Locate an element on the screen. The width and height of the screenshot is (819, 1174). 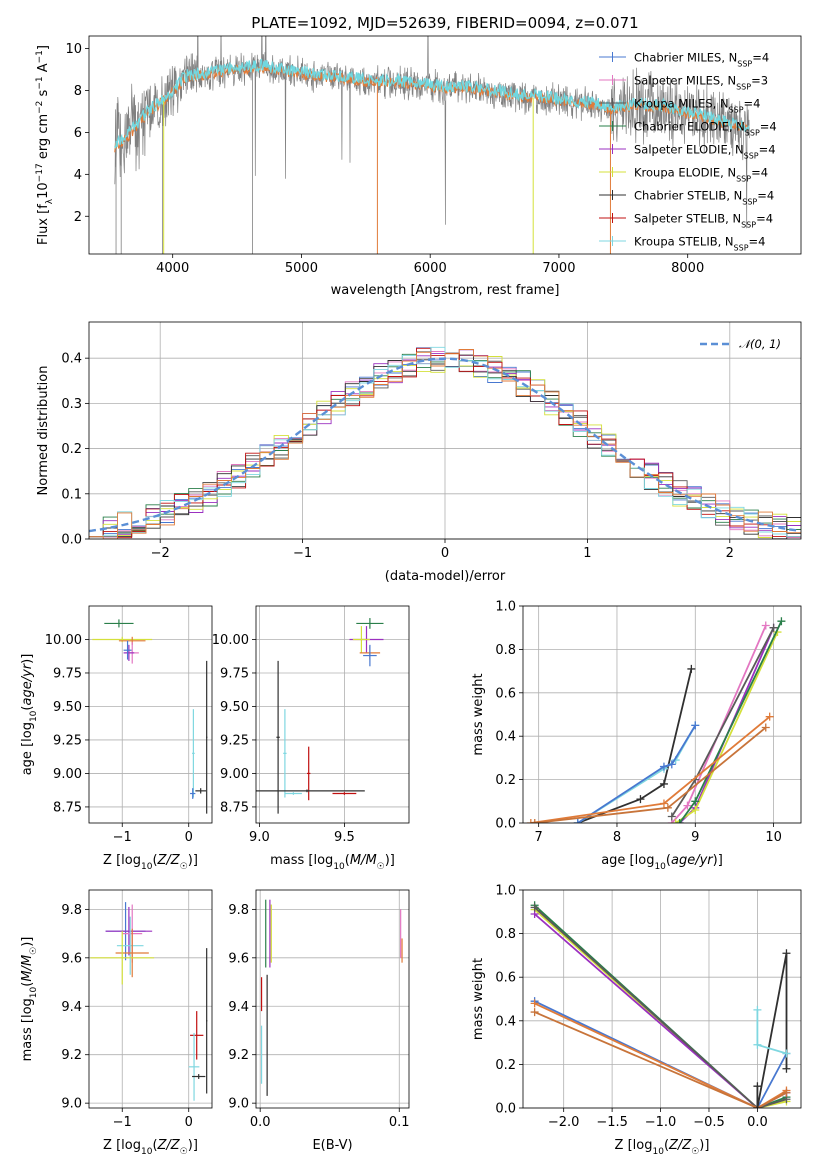
histogram-step-line is located at coordinates (445, 444).